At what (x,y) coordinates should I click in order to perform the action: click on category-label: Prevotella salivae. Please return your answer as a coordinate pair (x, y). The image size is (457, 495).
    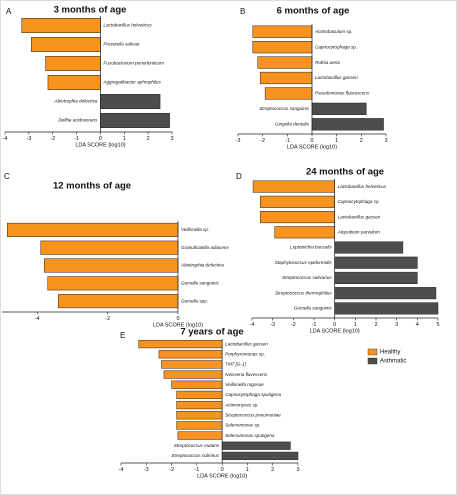
    Looking at the image, I should click on (121, 44).